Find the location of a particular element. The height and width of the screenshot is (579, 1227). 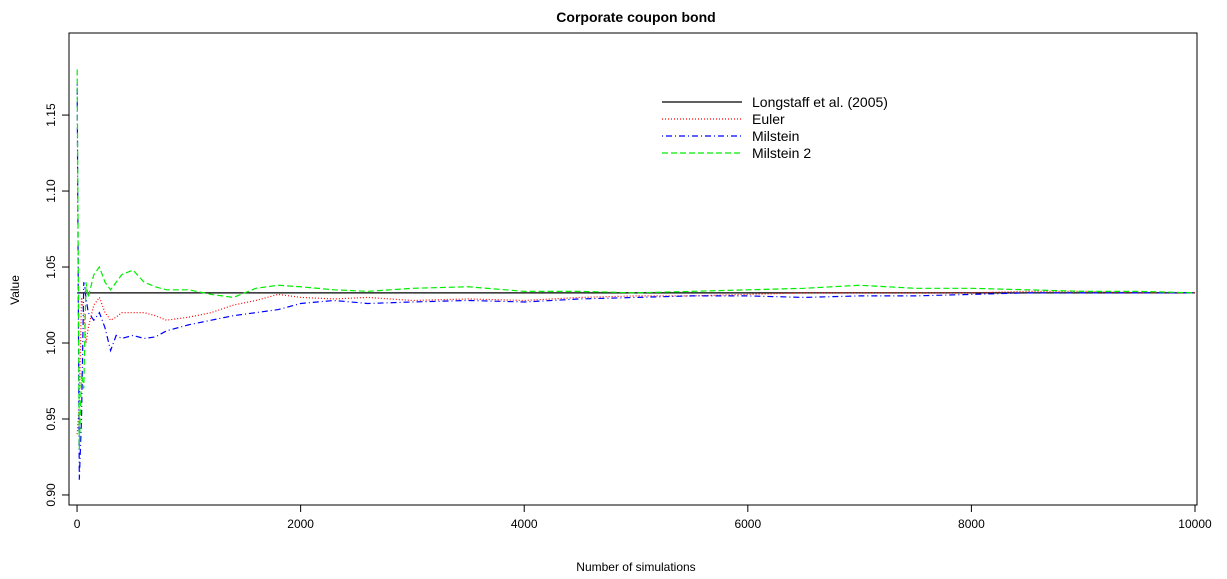

x-tick-label: 0 is located at coordinates (77, 524).